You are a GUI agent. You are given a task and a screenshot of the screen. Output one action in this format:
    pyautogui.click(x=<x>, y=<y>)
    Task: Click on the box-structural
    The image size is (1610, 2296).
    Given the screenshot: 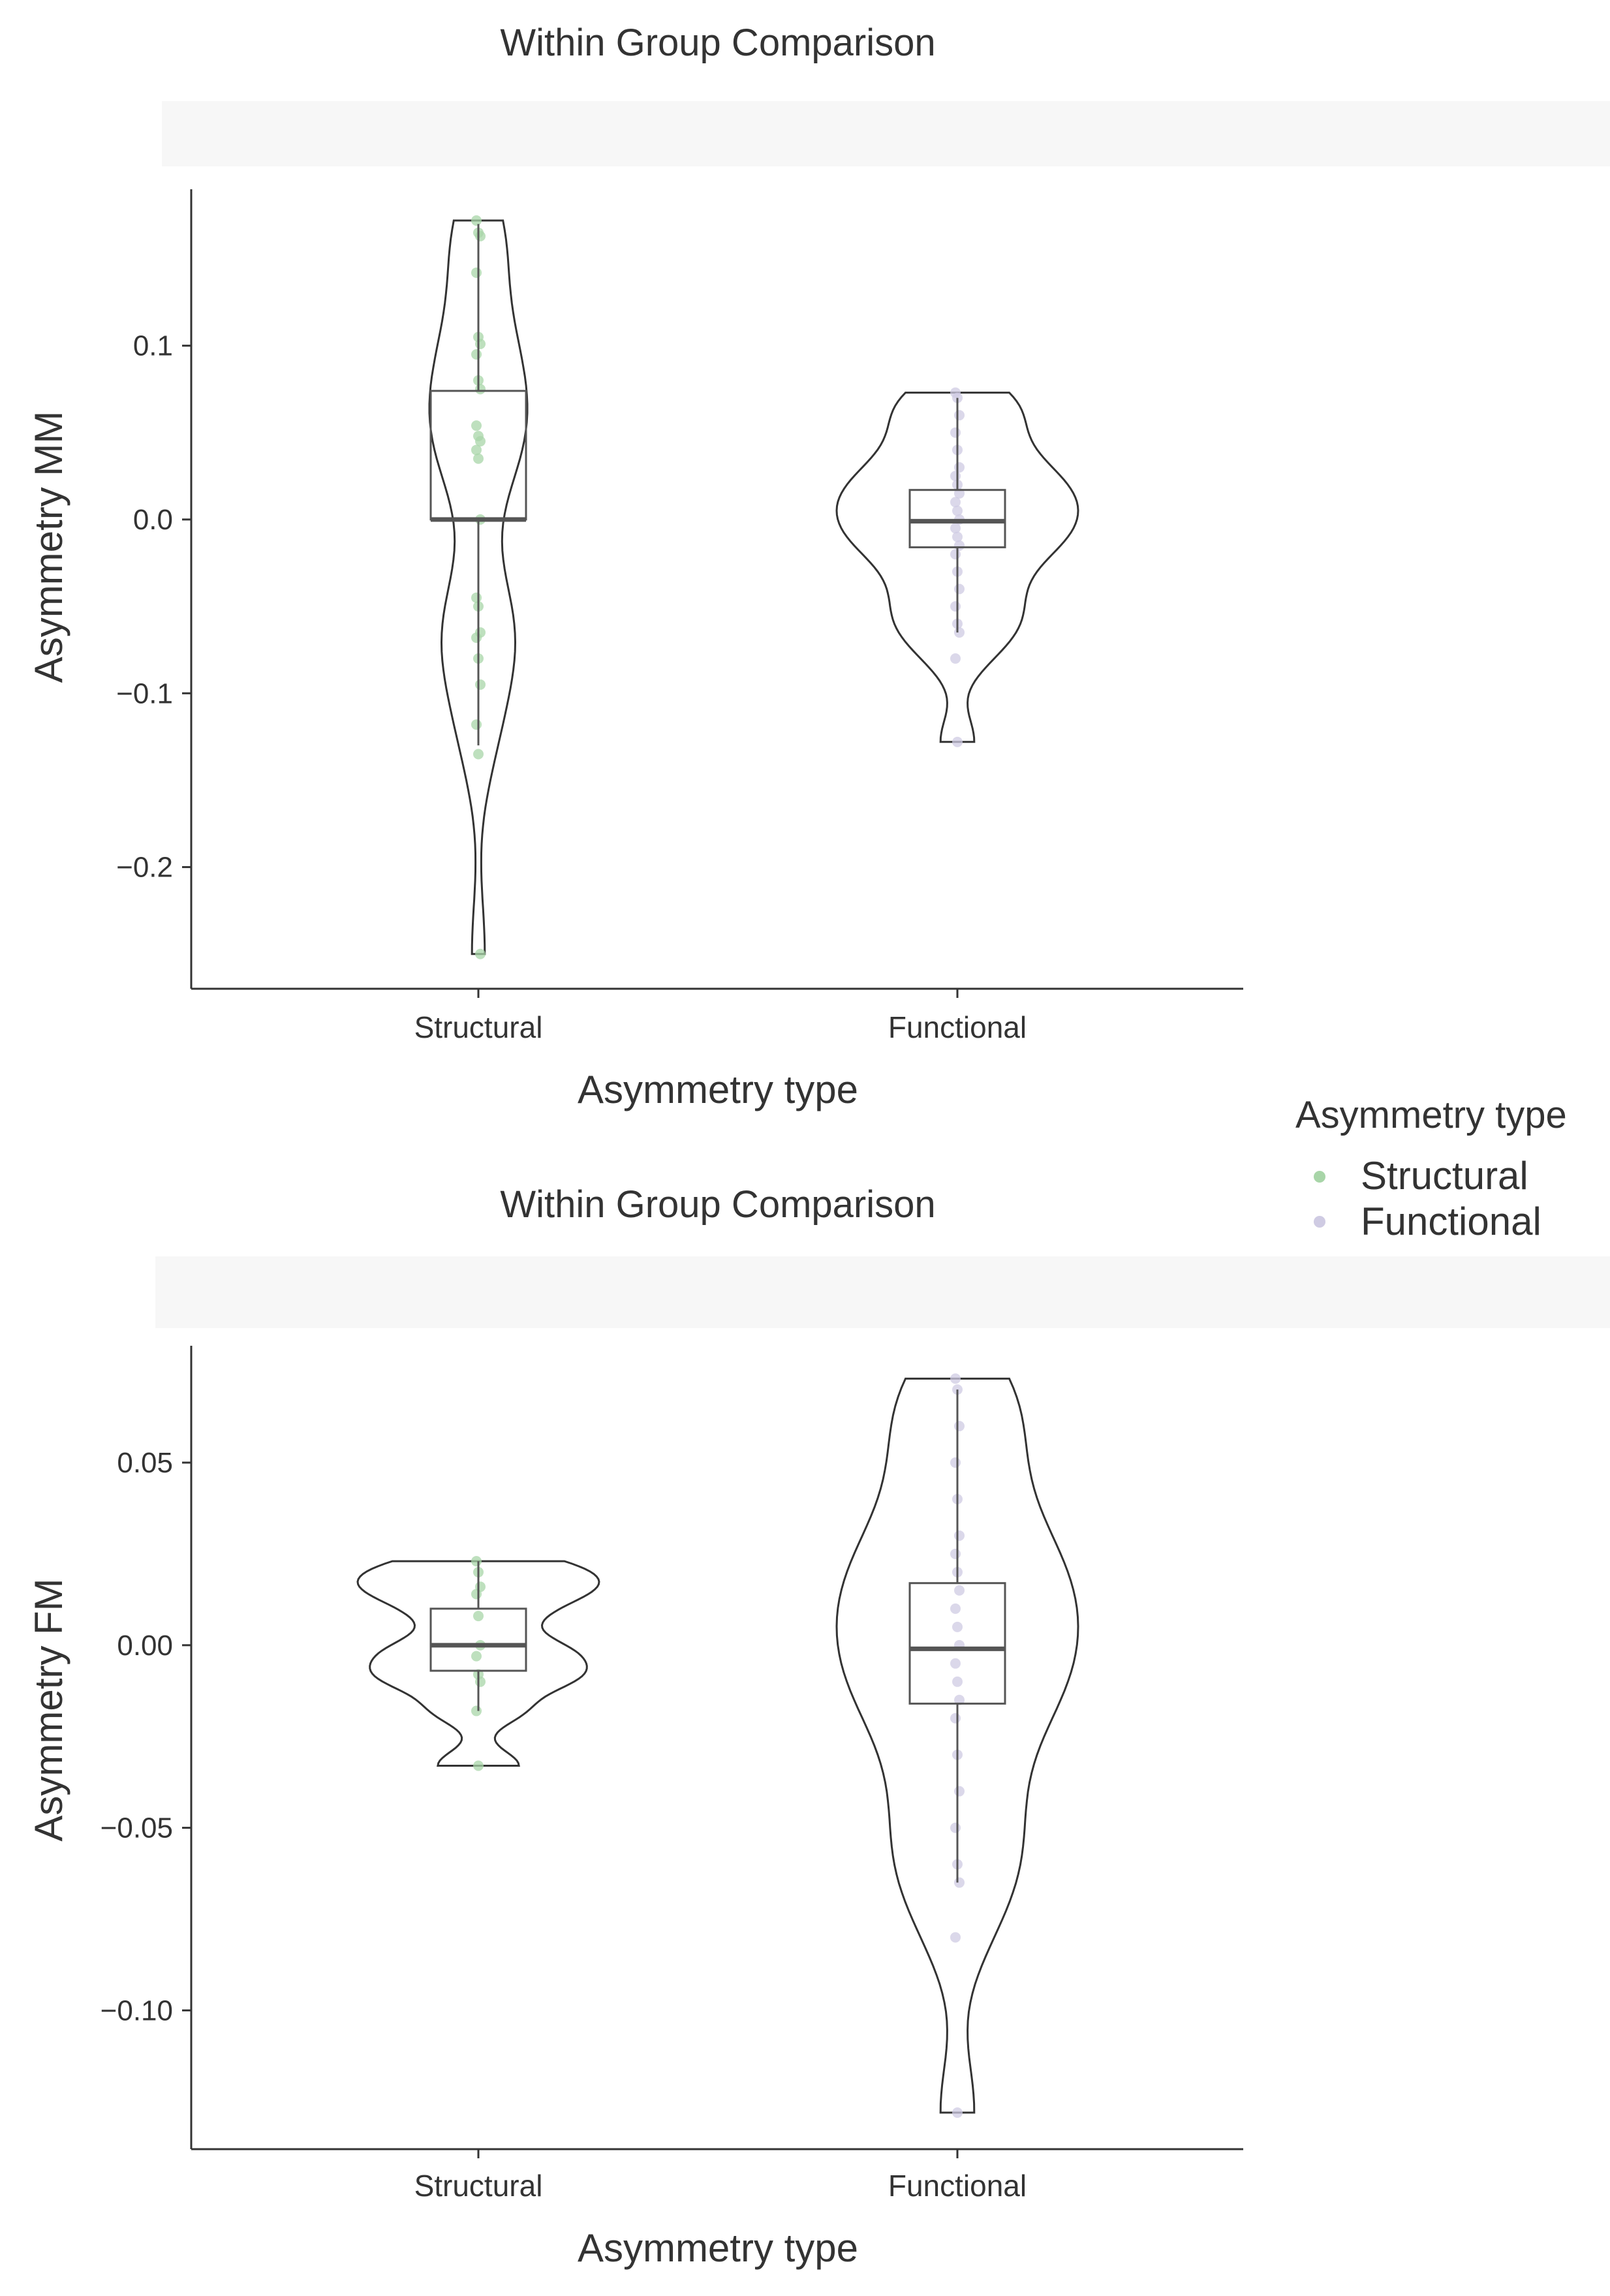 What is the action you would take?
    pyautogui.click(x=478, y=1639)
    